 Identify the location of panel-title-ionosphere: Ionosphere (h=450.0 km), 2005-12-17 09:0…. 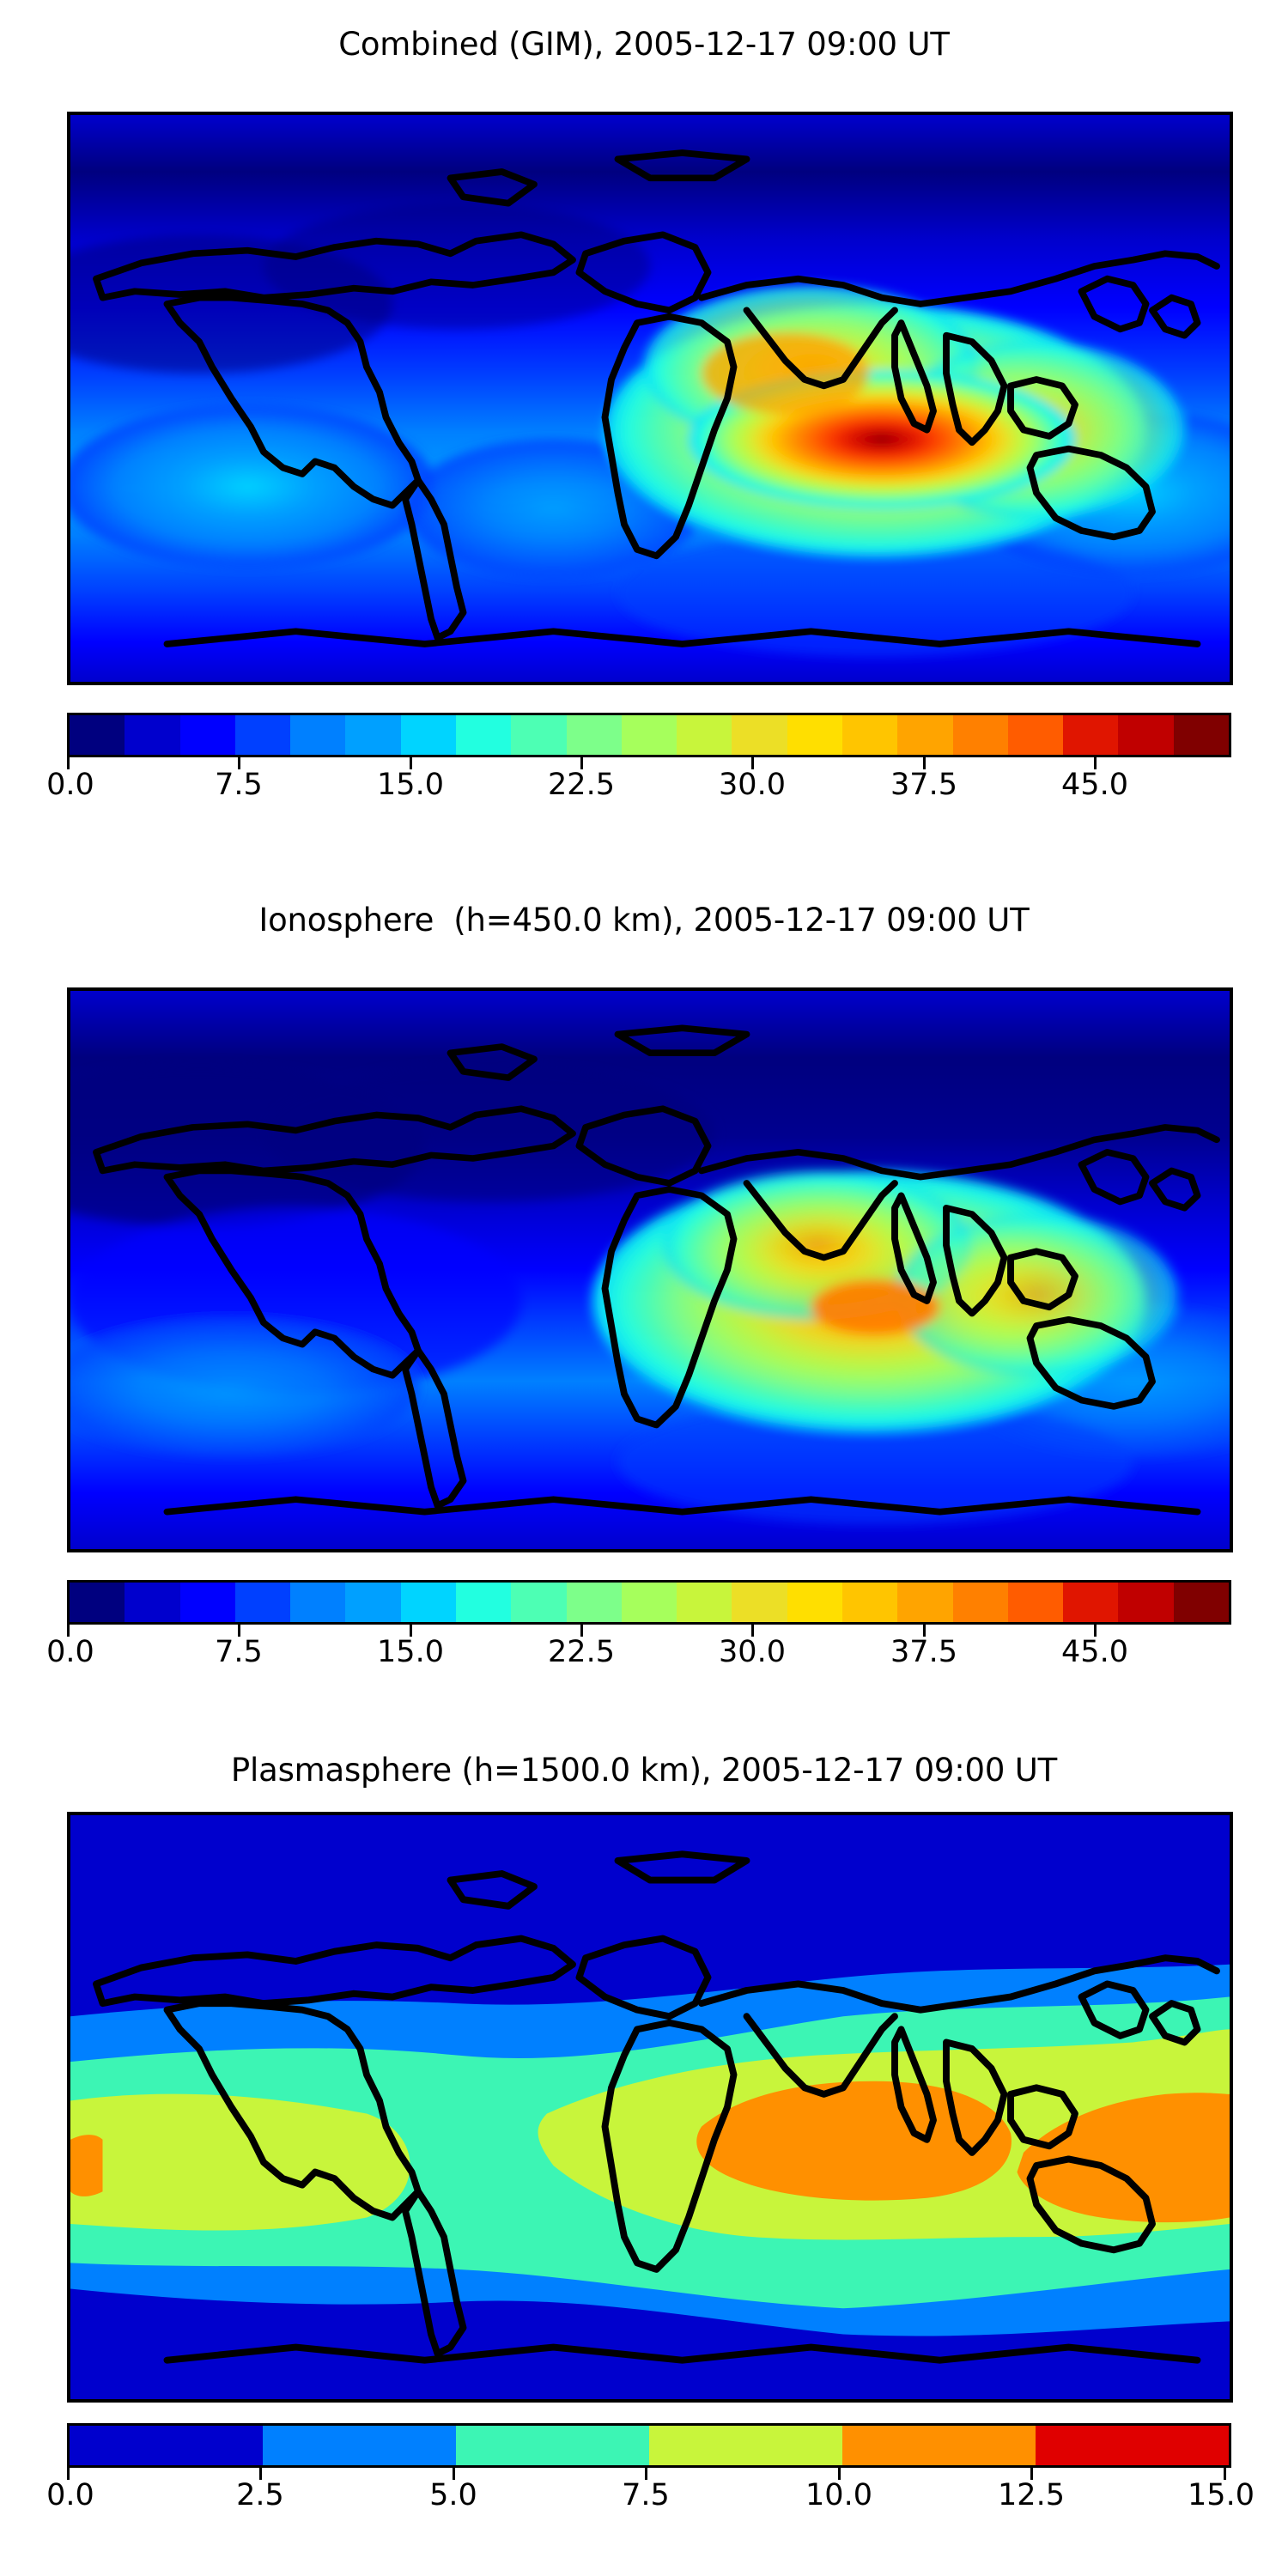
(644, 921).